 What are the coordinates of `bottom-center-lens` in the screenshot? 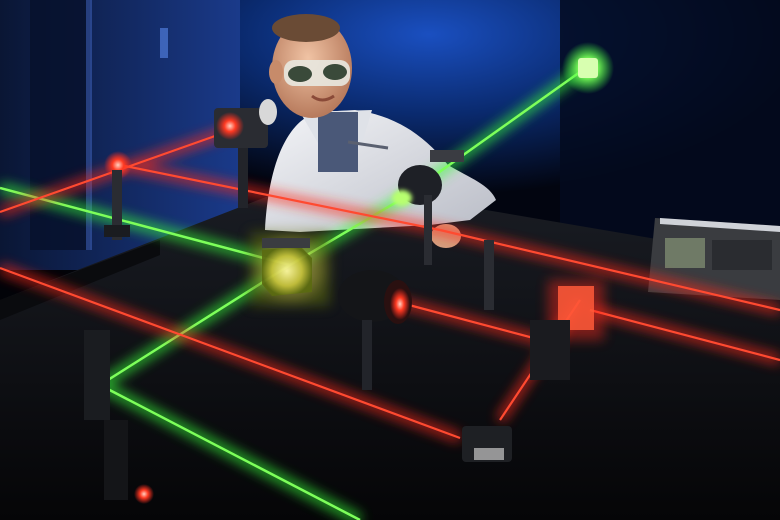 It's located at (489, 454).